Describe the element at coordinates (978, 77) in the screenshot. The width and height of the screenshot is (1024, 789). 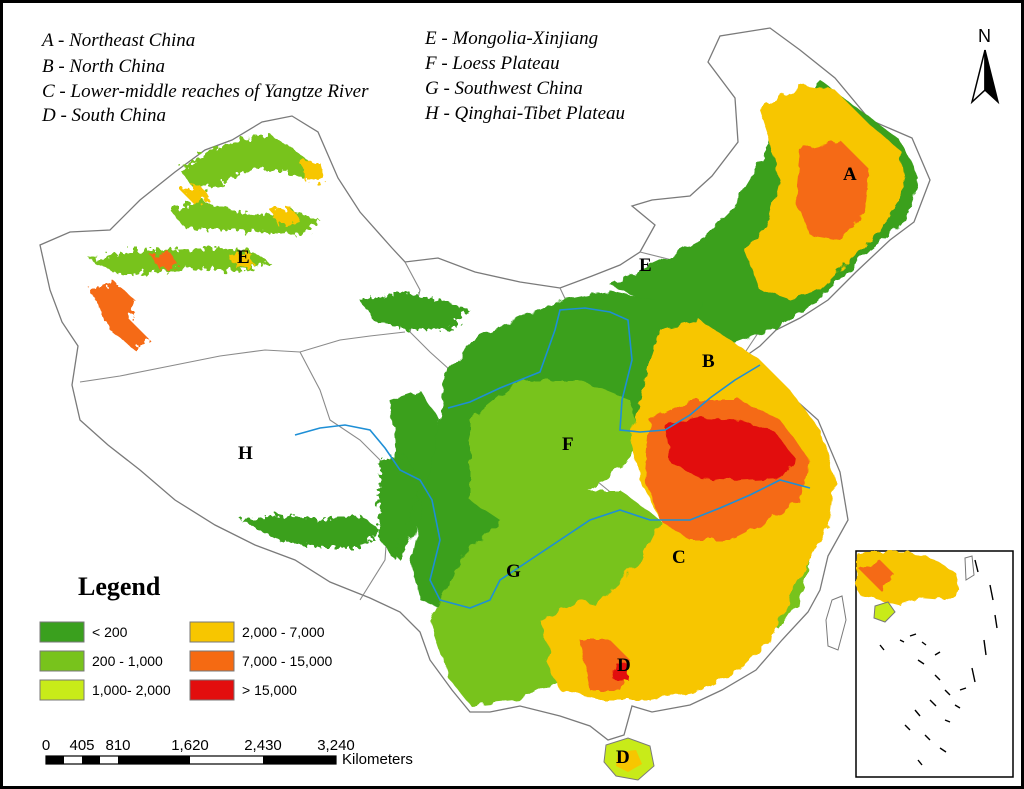
I see `north-arrow-left` at that location.